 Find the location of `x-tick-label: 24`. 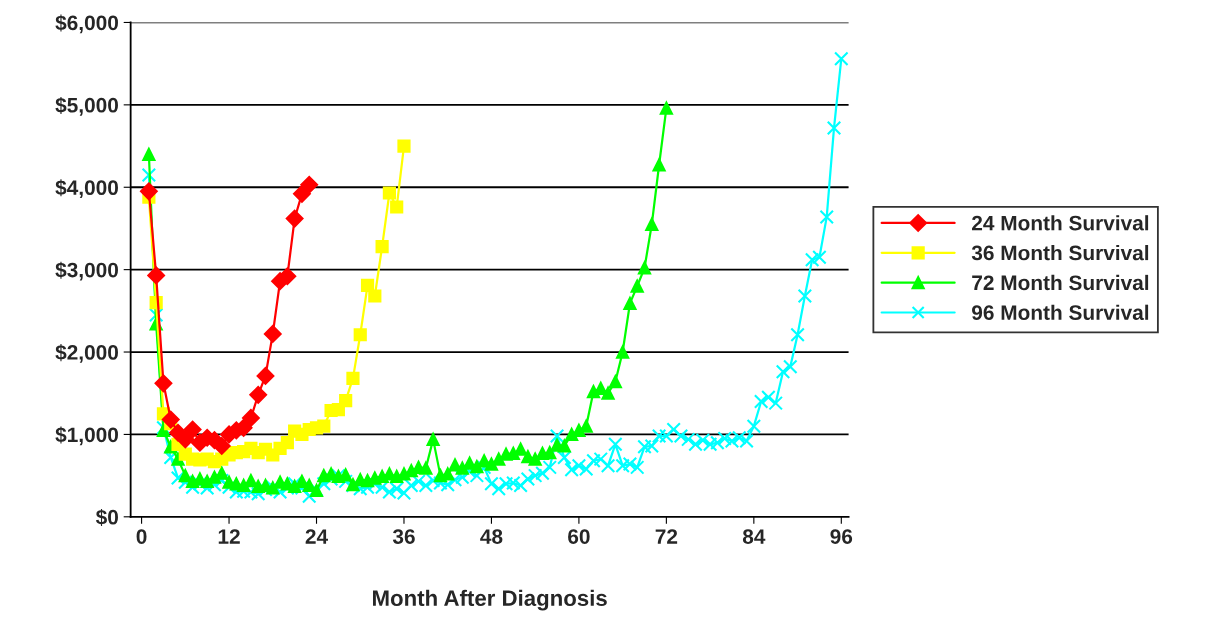

x-tick-label: 24 is located at coordinates (316, 536).